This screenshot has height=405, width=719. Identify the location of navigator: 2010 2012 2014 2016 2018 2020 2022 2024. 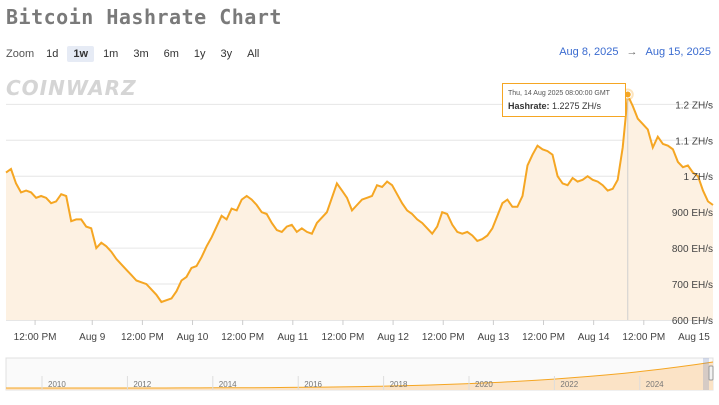
(359, 374).